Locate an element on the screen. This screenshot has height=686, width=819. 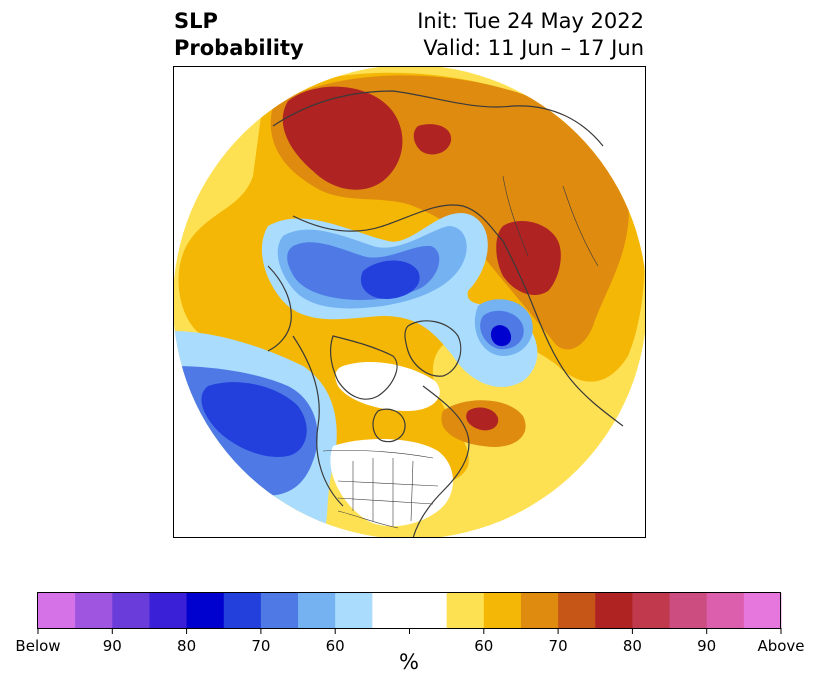
title-product: Probability is located at coordinates (239, 48).